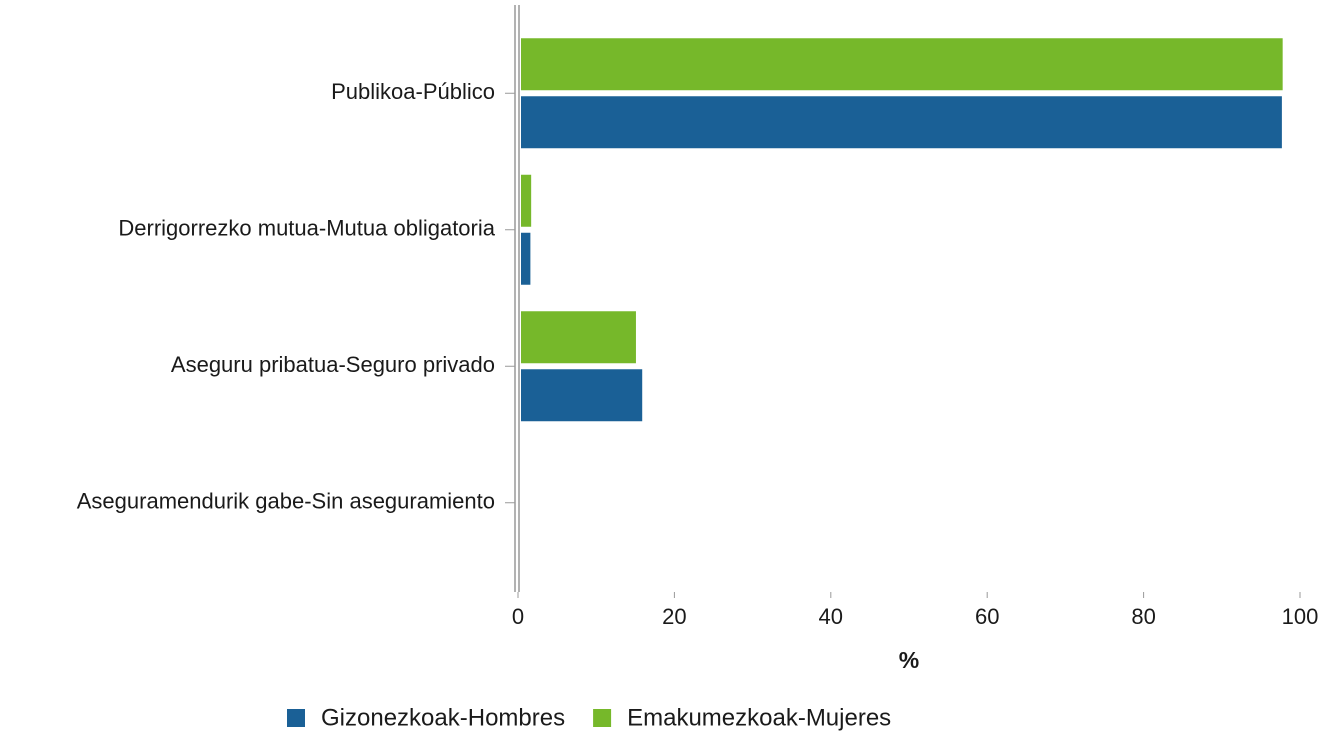  Describe the element at coordinates (286, 501) in the screenshot. I see `y-tick-label: Aseguramendurik gabe-Sin aseguramiento` at that location.